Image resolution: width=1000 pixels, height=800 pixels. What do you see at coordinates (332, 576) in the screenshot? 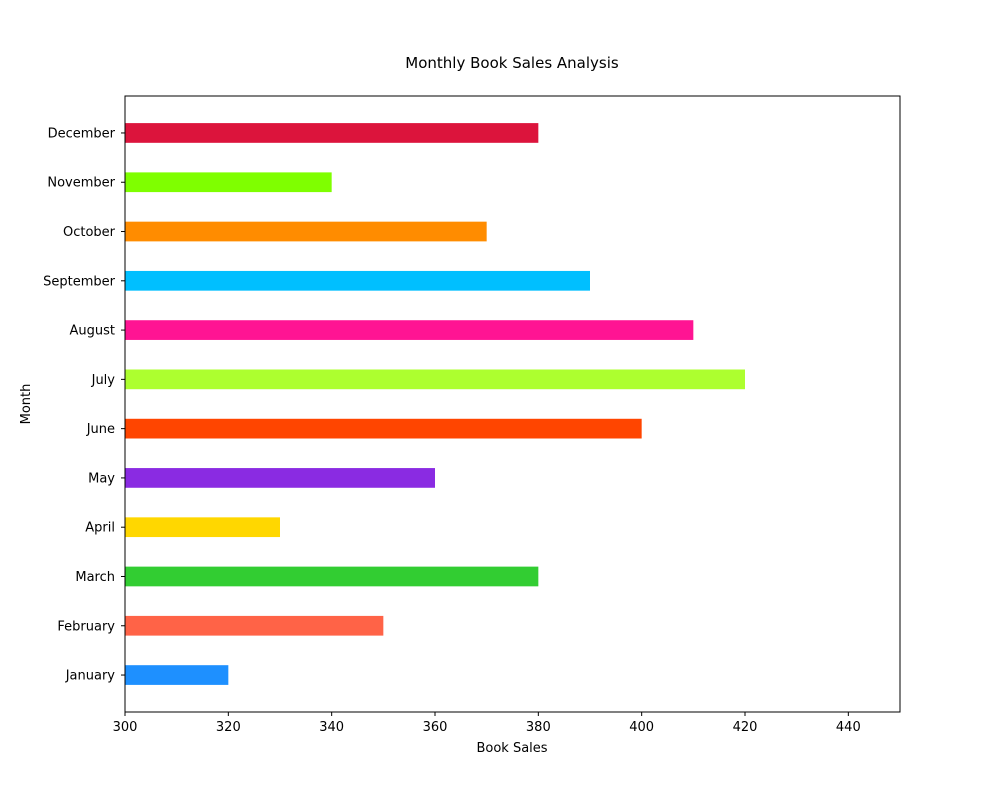
I see `bar-march` at bounding box center [332, 576].